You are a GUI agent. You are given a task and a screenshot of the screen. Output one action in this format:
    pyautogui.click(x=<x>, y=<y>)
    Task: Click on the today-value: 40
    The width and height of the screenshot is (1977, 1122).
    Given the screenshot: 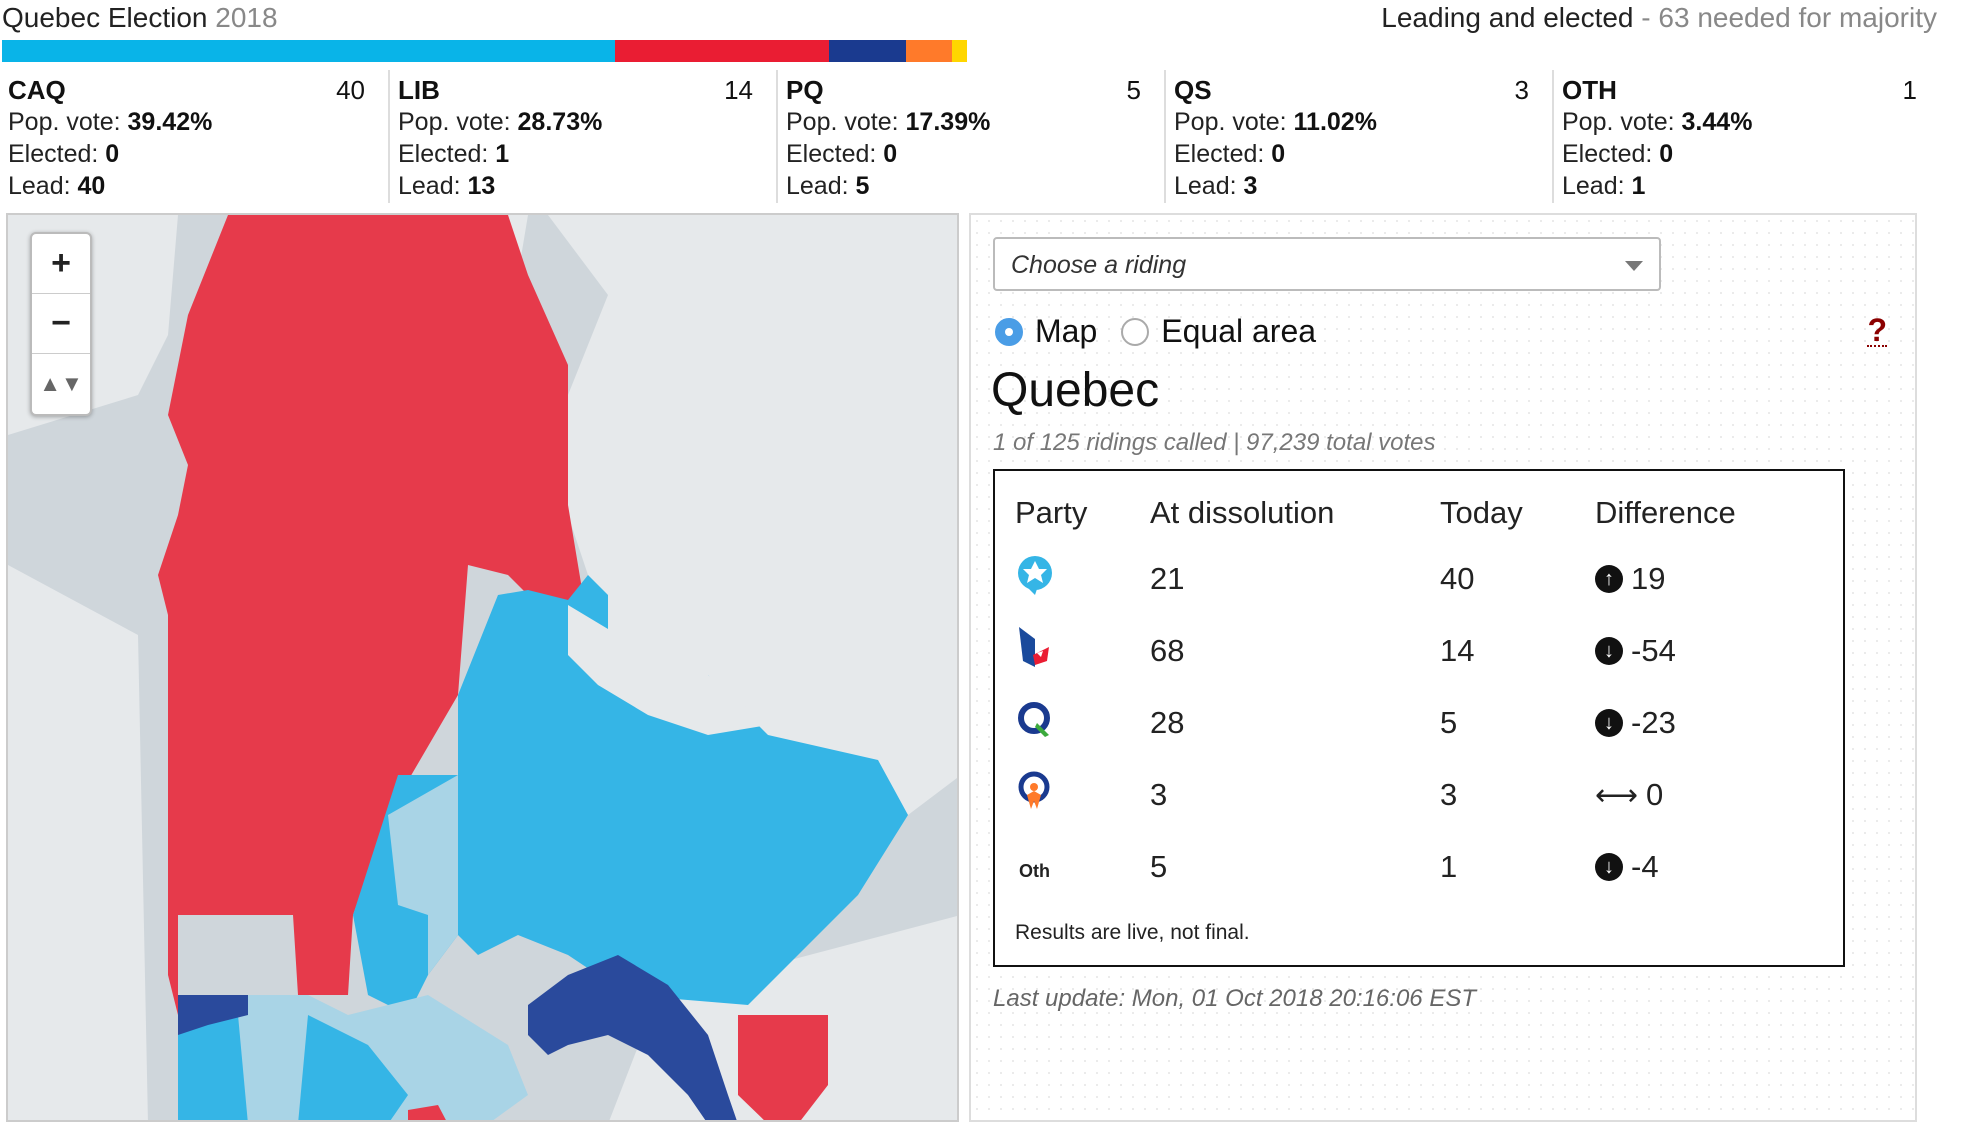 What is the action you would take?
    pyautogui.click(x=1457, y=578)
    